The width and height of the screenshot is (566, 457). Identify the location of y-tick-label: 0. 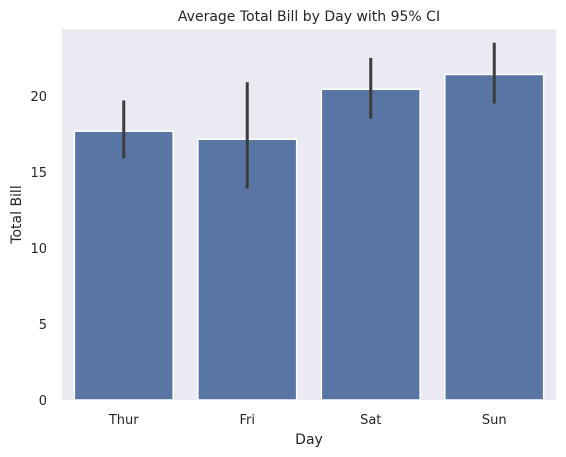
(43, 401).